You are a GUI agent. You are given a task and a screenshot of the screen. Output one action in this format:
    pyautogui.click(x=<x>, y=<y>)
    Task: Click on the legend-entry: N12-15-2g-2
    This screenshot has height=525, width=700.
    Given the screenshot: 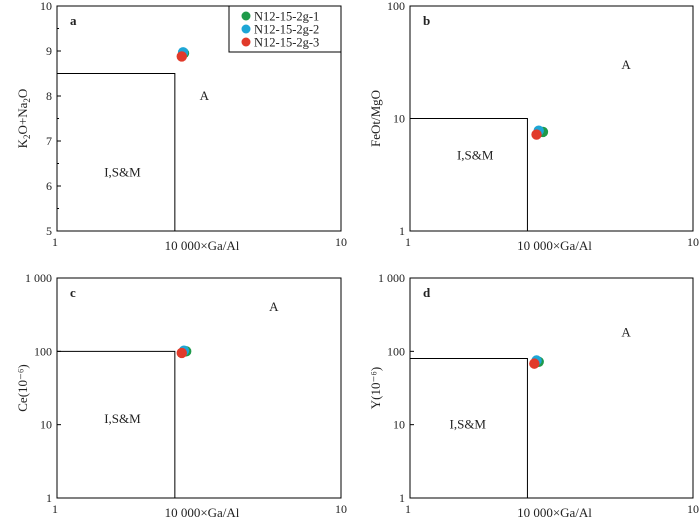 What is the action you would take?
    pyautogui.click(x=286, y=30)
    